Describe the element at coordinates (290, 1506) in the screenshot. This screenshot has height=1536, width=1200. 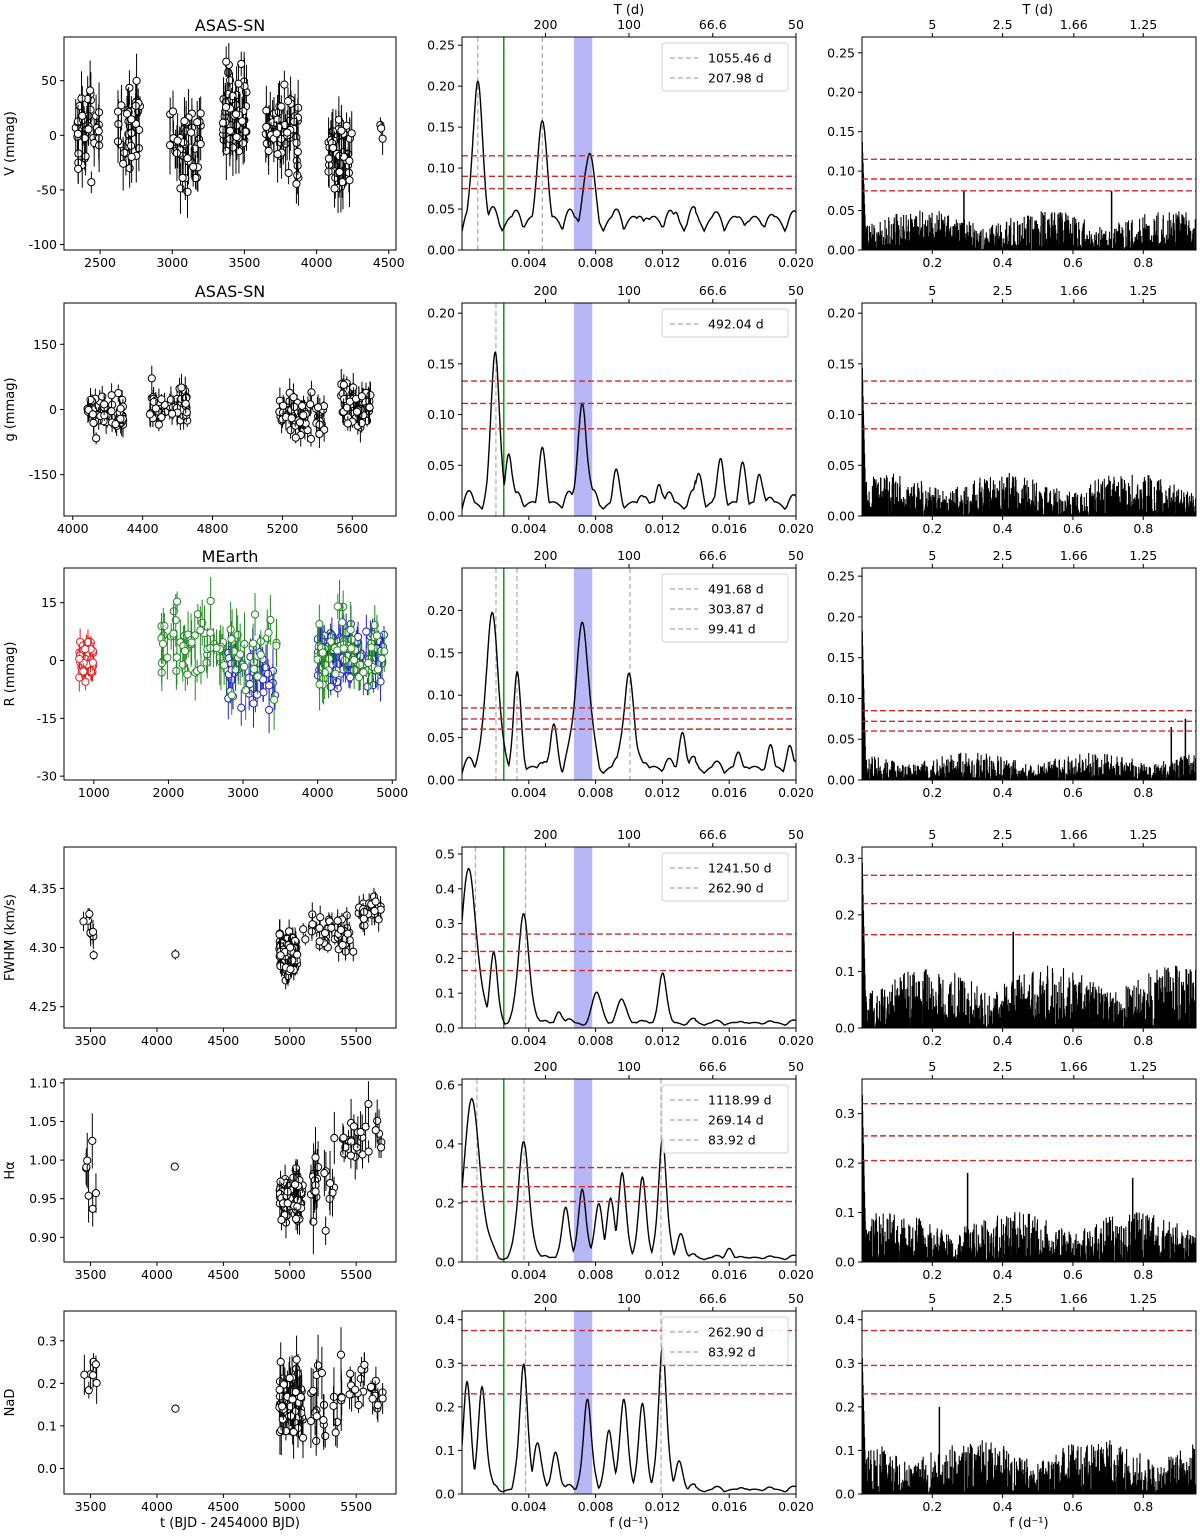
I see `x-tick-label: 5000` at that location.